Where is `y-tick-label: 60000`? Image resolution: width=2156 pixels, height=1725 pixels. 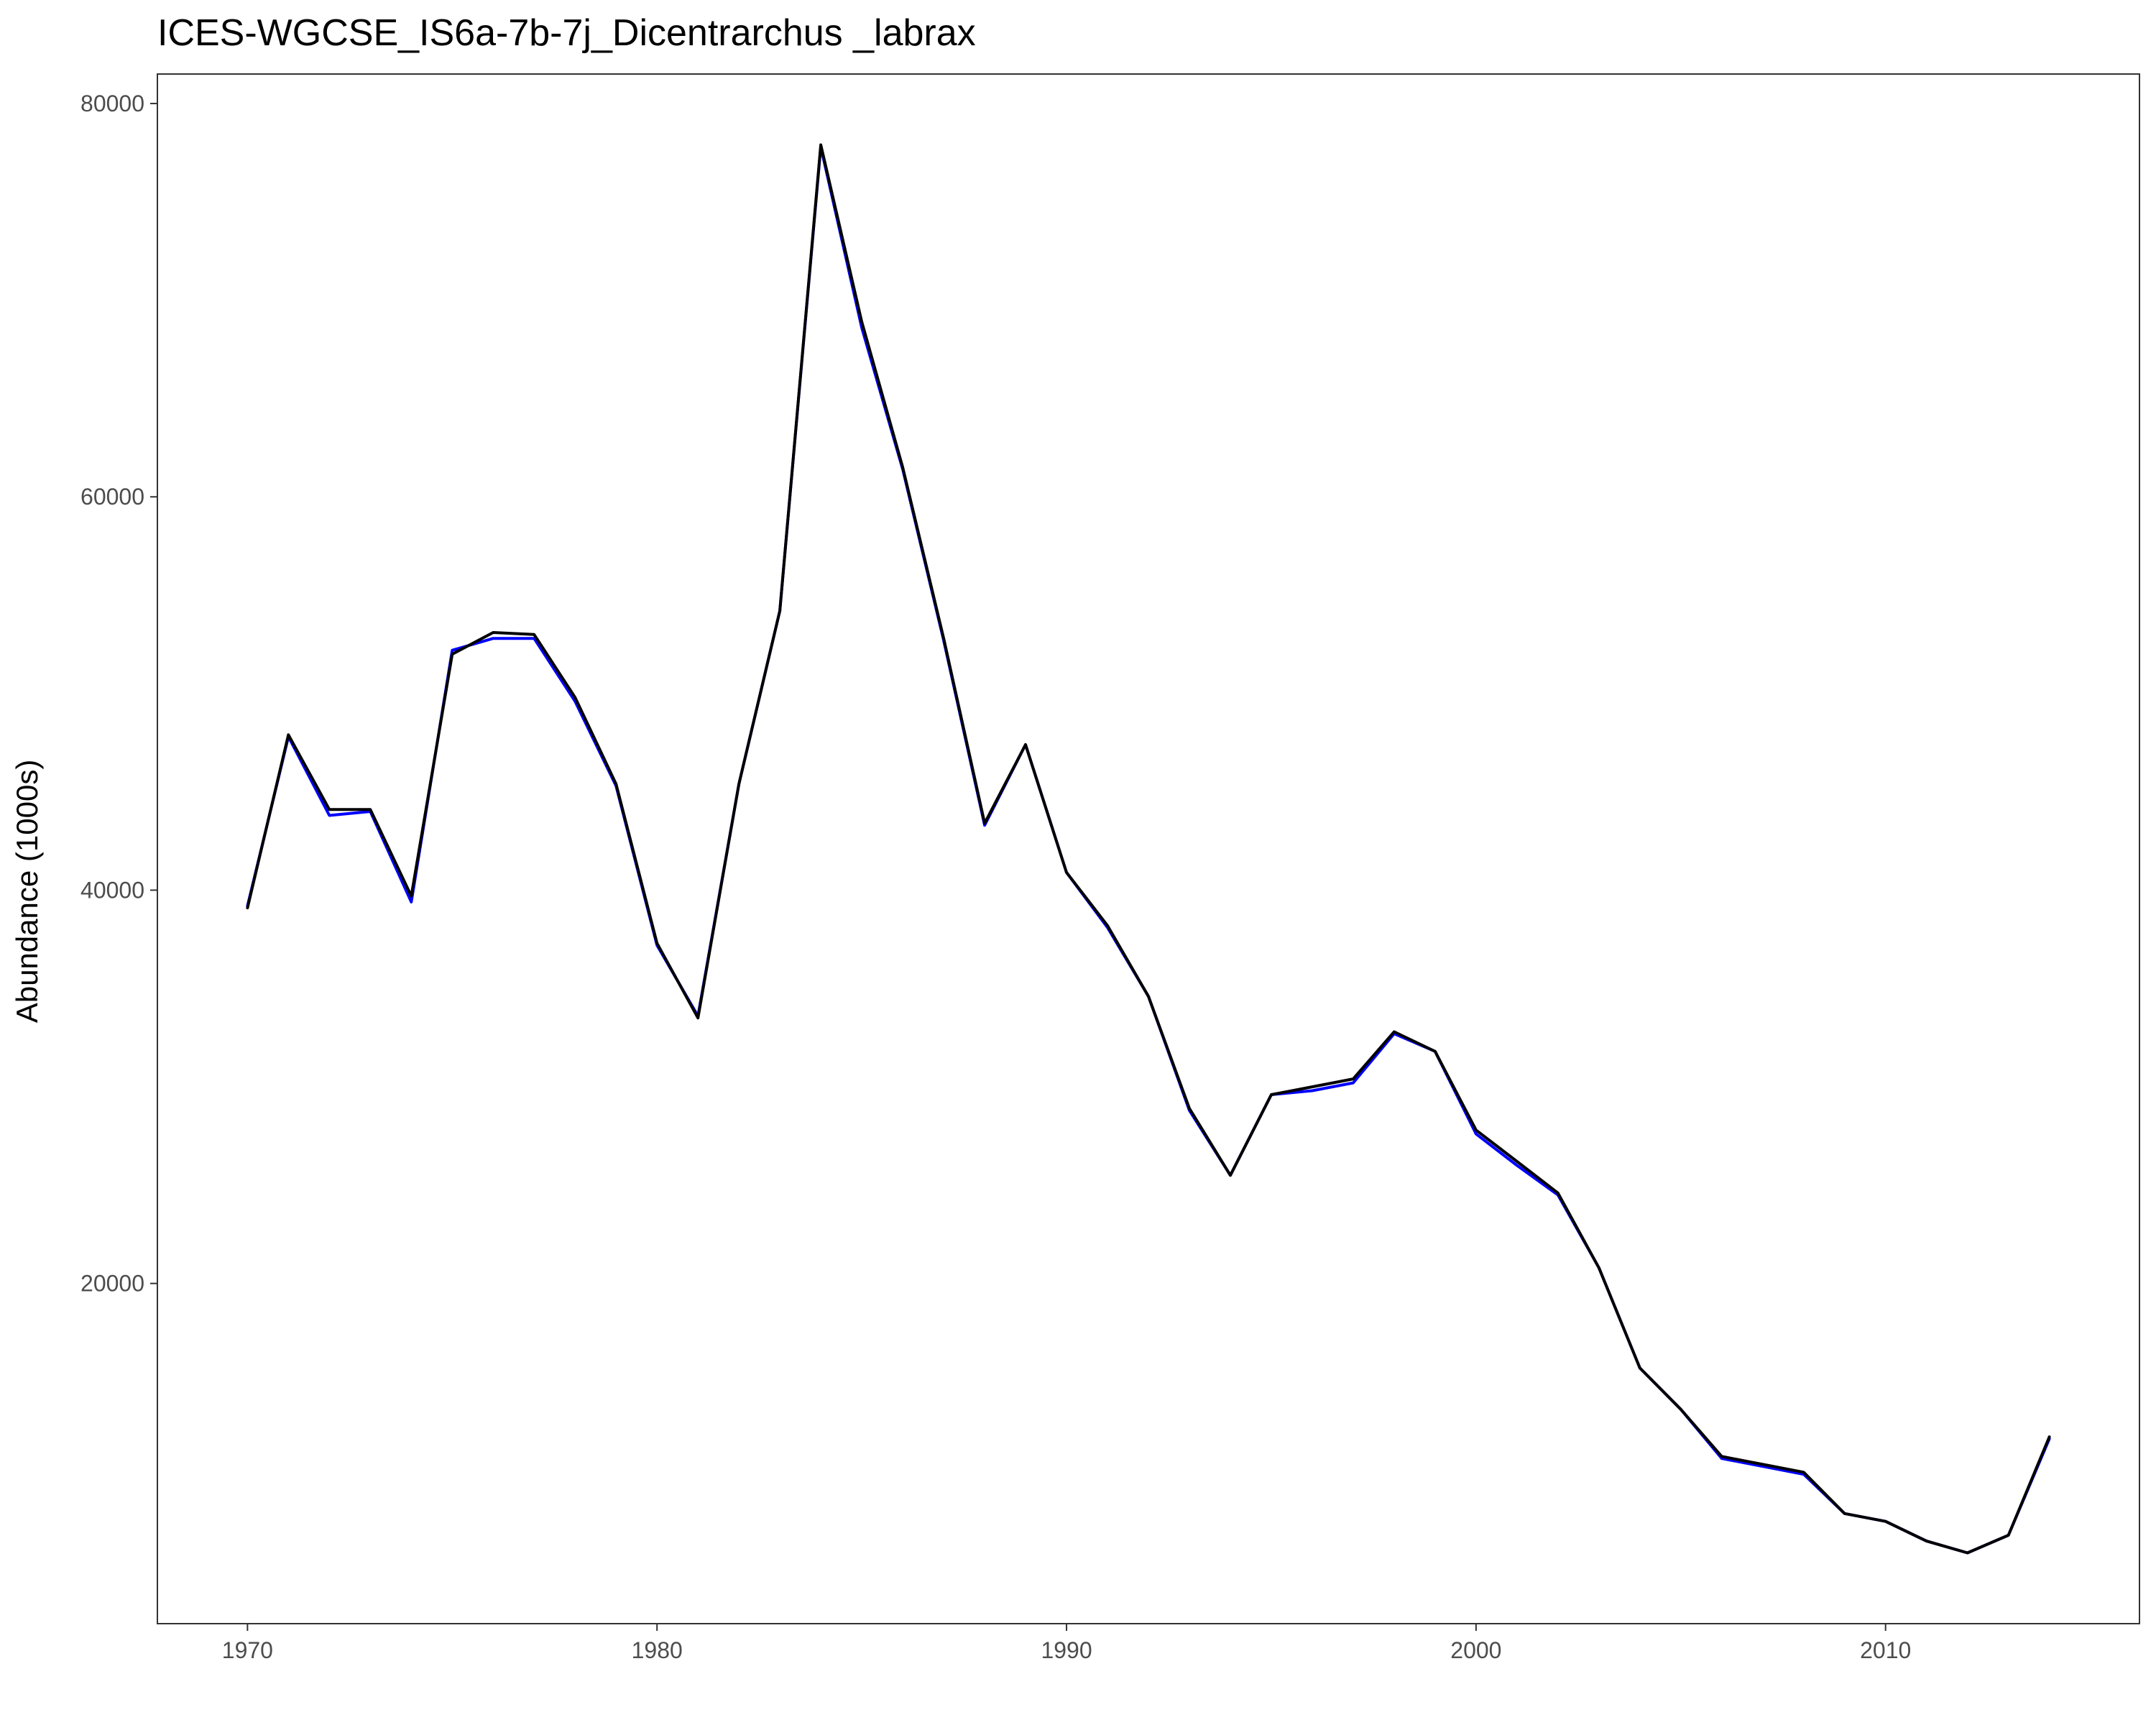 y-tick-label: 60000 is located at coordinates (112, 497).